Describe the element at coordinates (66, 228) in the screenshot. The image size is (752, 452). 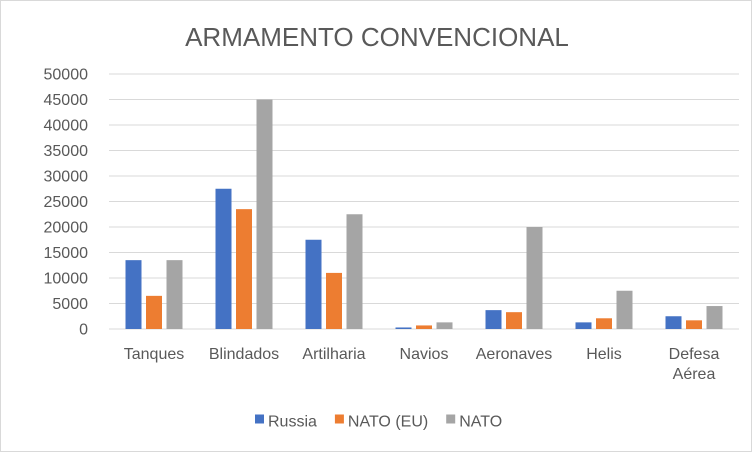
I see `y-tick-label: 20000` at that location.